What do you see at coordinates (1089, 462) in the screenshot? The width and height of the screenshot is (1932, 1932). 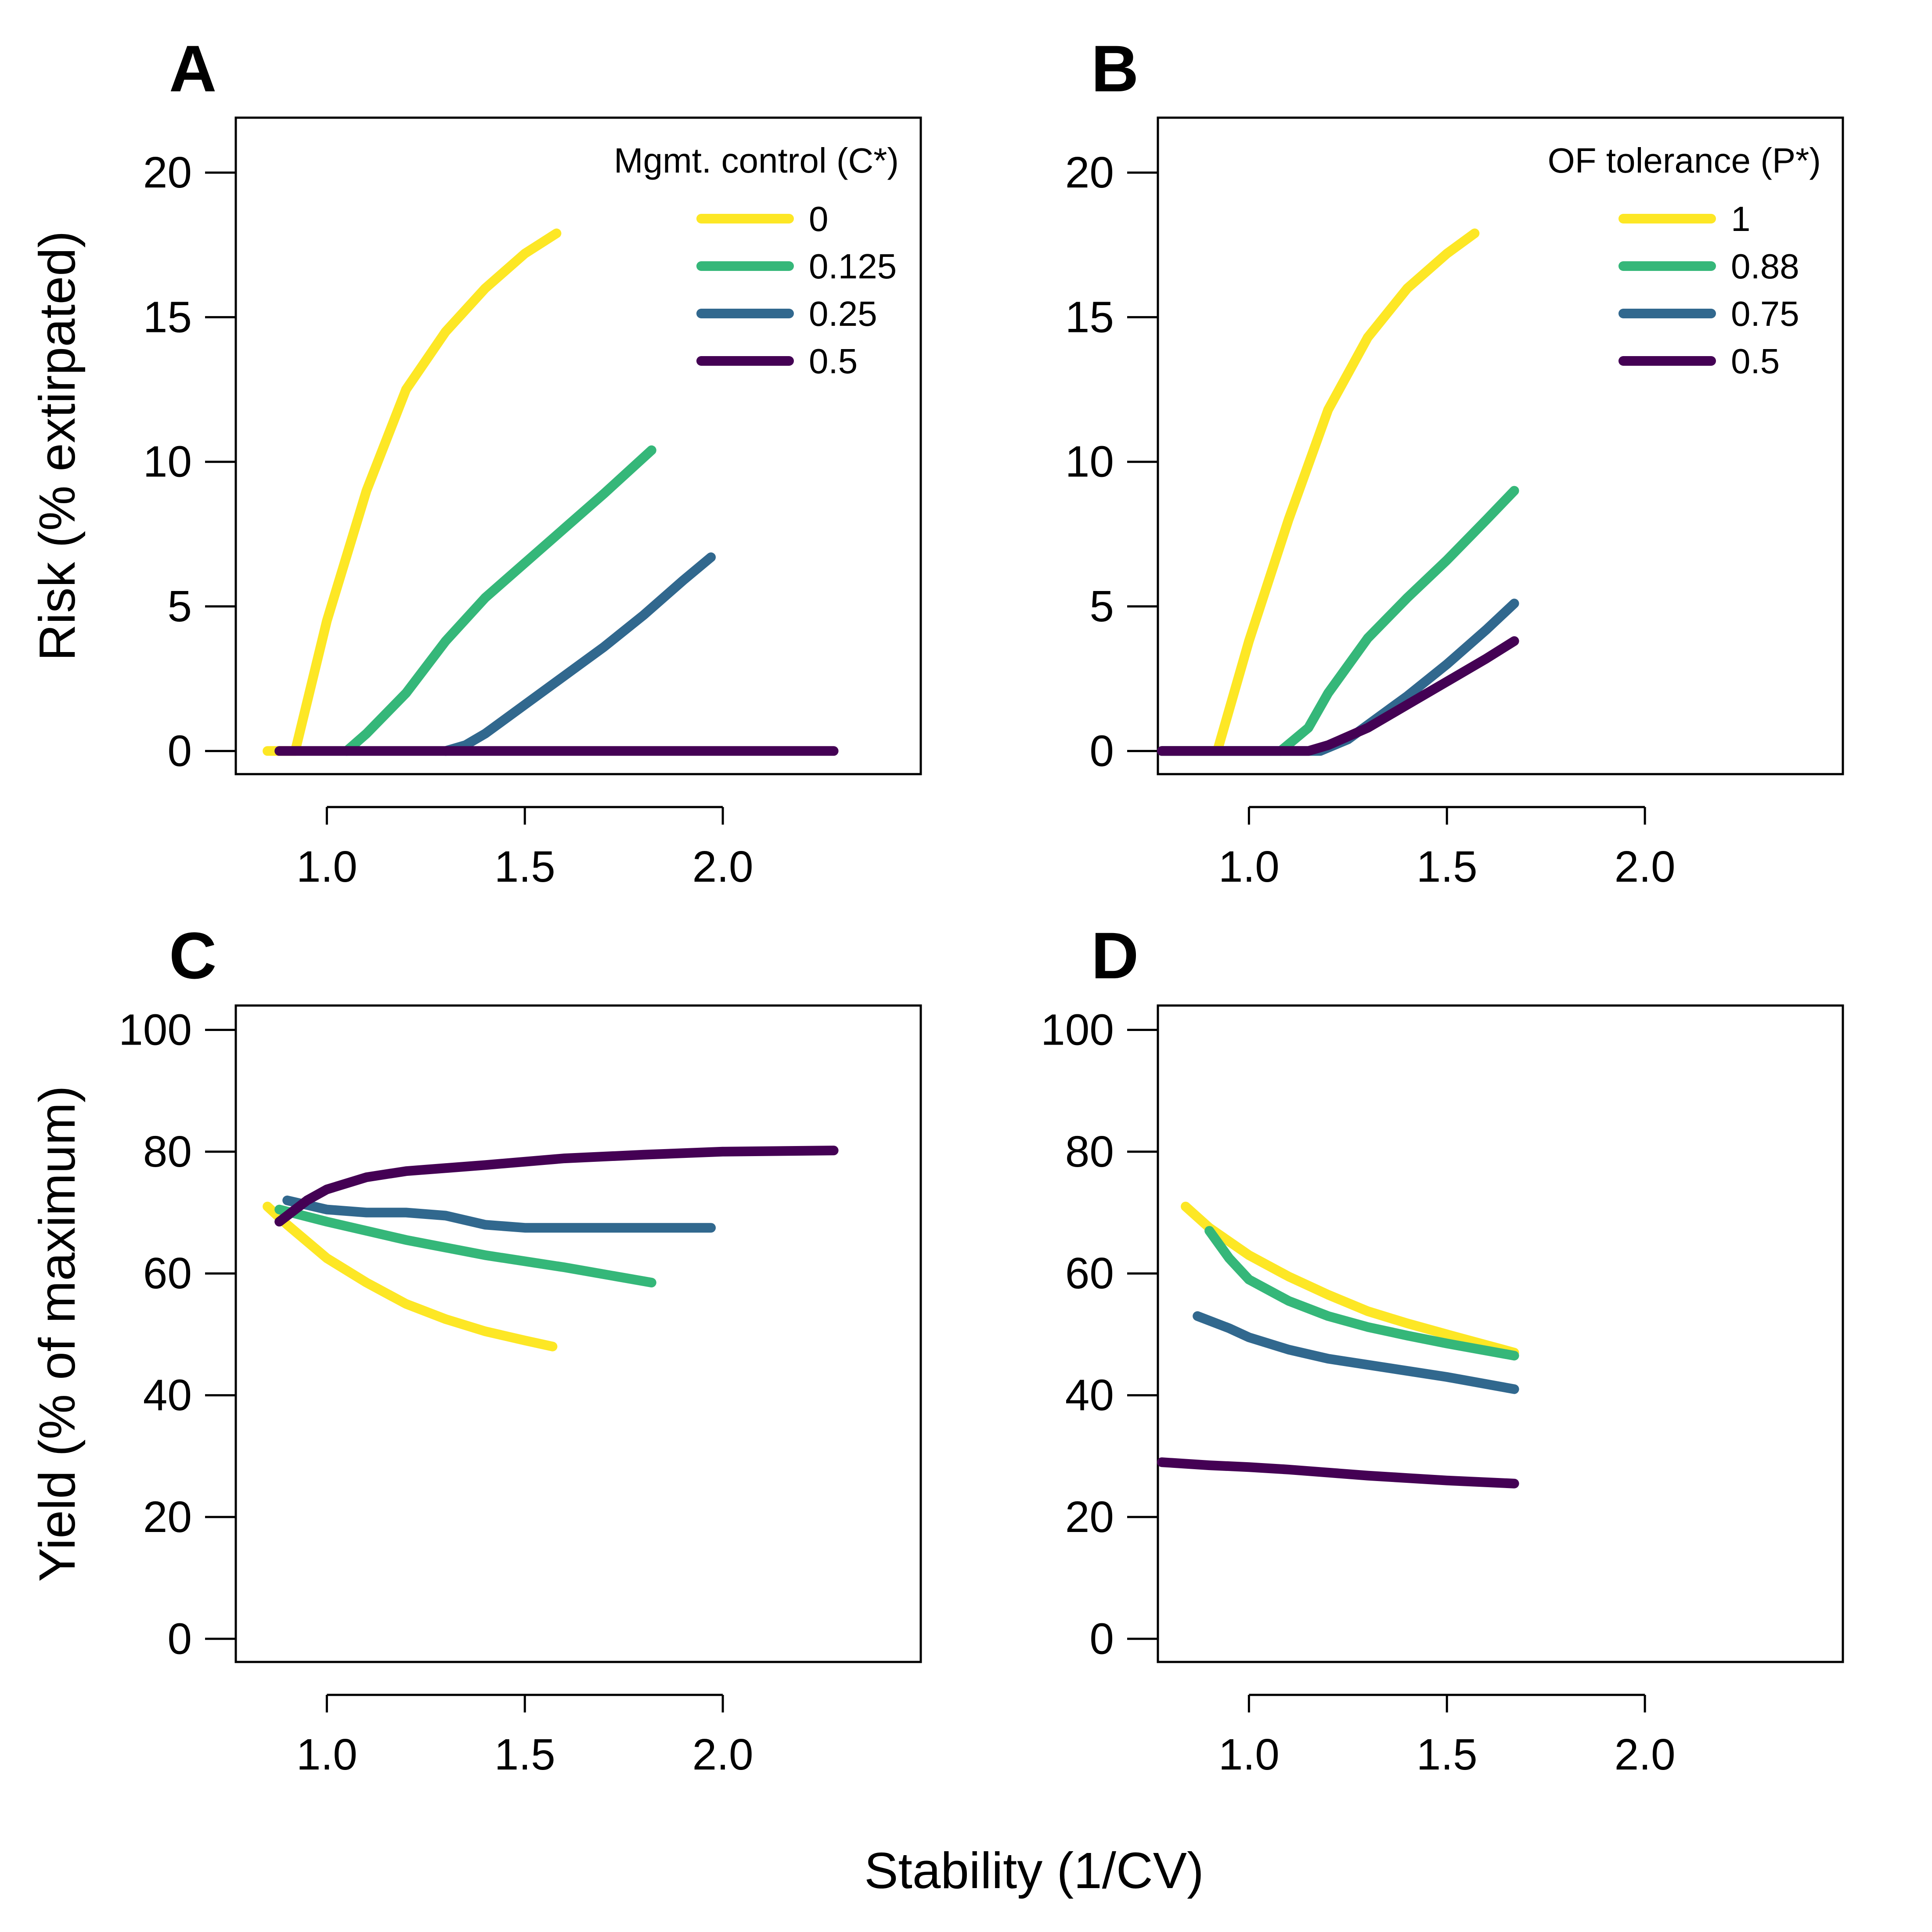 I see `y-tick-label-b: 10` at bounding box center [1089, 462].